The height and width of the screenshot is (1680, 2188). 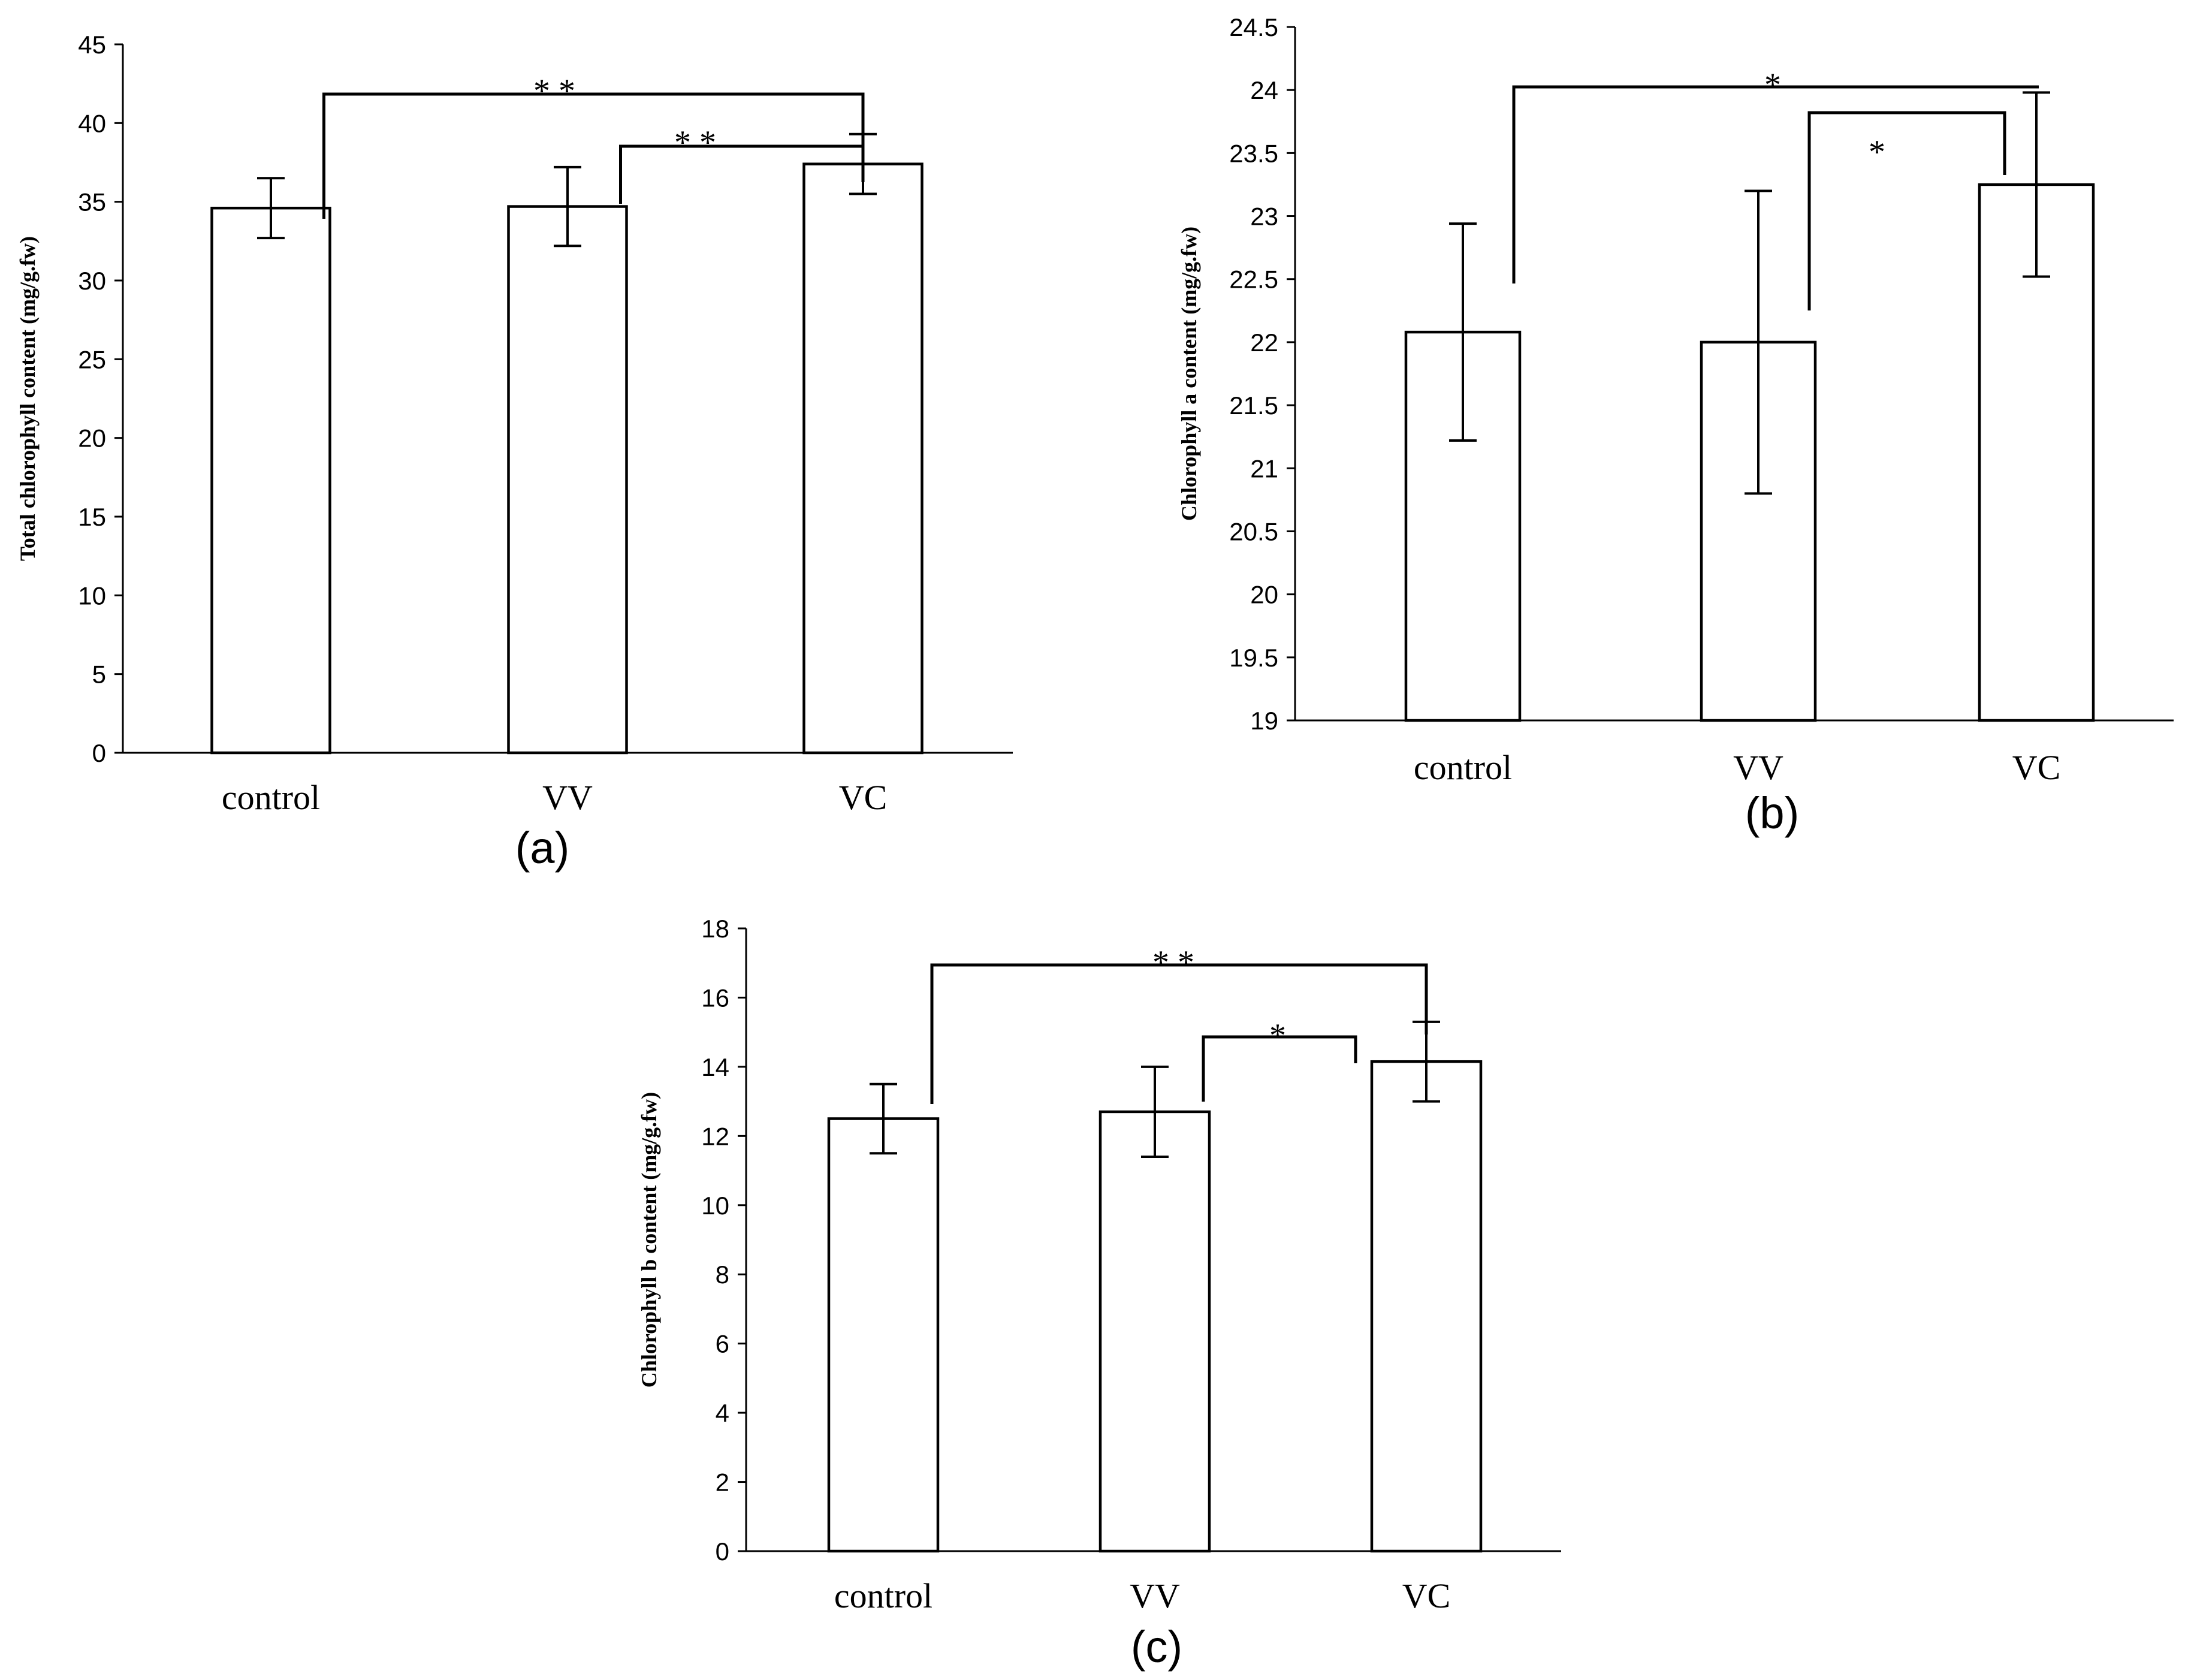 I want to click on y-axis-label: Chlorophyll b content (mg/g.fw), so click(x=649, y=1240).